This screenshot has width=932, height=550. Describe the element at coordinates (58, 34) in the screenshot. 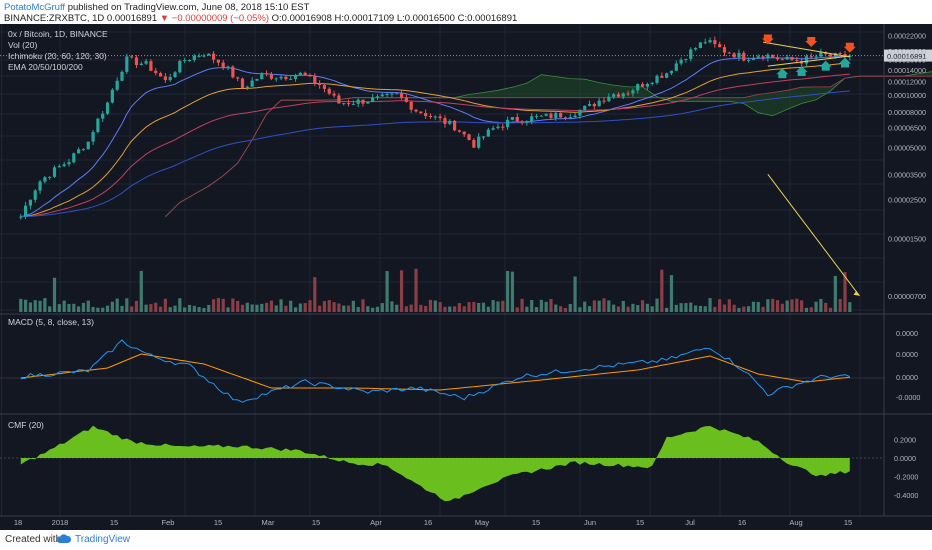

I see `legend-title: 0x / Bitcoin, 1D, BINANCE` at that location.